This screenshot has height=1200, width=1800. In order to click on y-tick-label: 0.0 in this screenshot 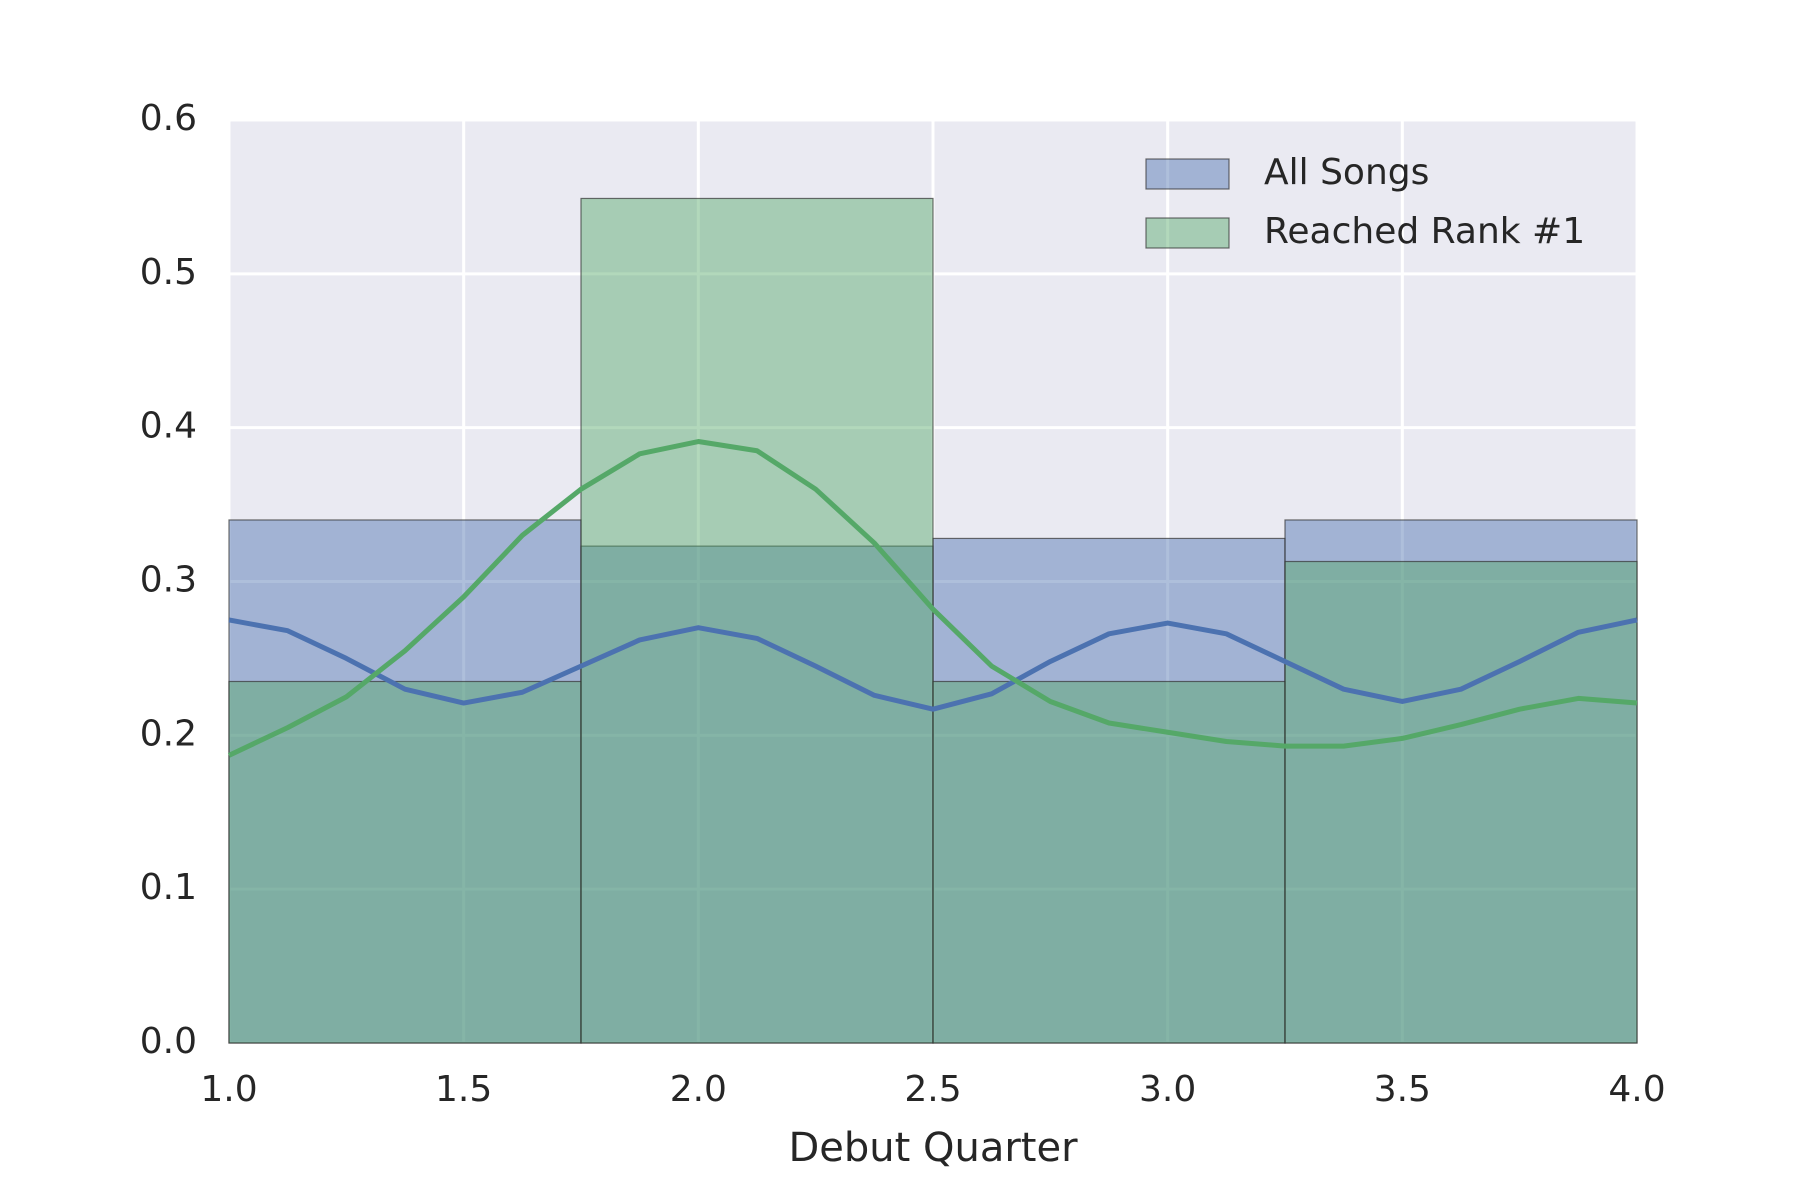, I will do `click(168, 1041)`.